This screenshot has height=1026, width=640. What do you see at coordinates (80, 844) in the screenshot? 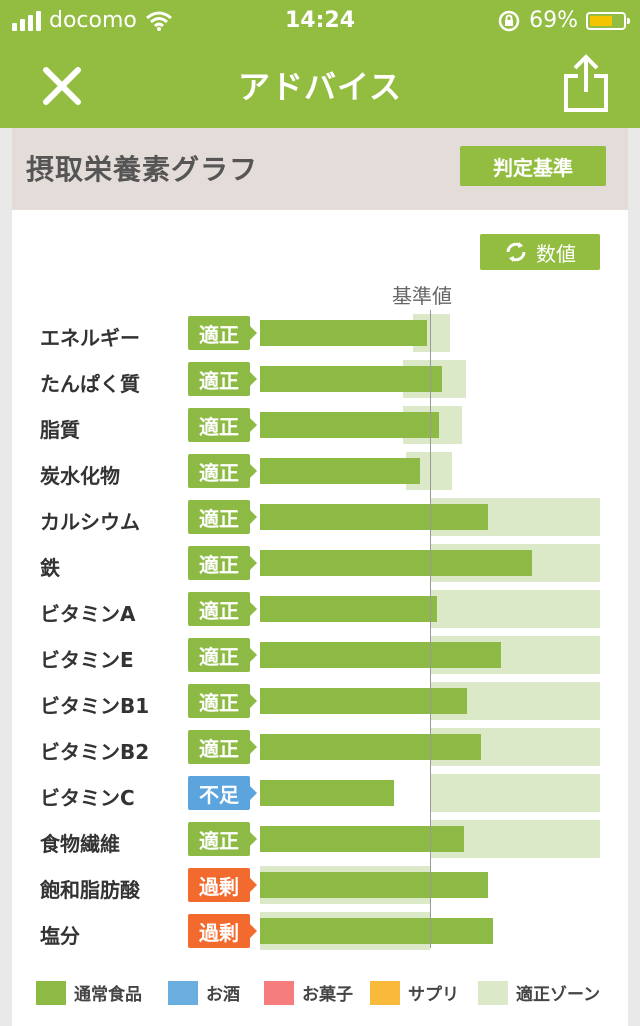
I see `nutrient-label: 食物繊維` at bounding box center [80, 844].